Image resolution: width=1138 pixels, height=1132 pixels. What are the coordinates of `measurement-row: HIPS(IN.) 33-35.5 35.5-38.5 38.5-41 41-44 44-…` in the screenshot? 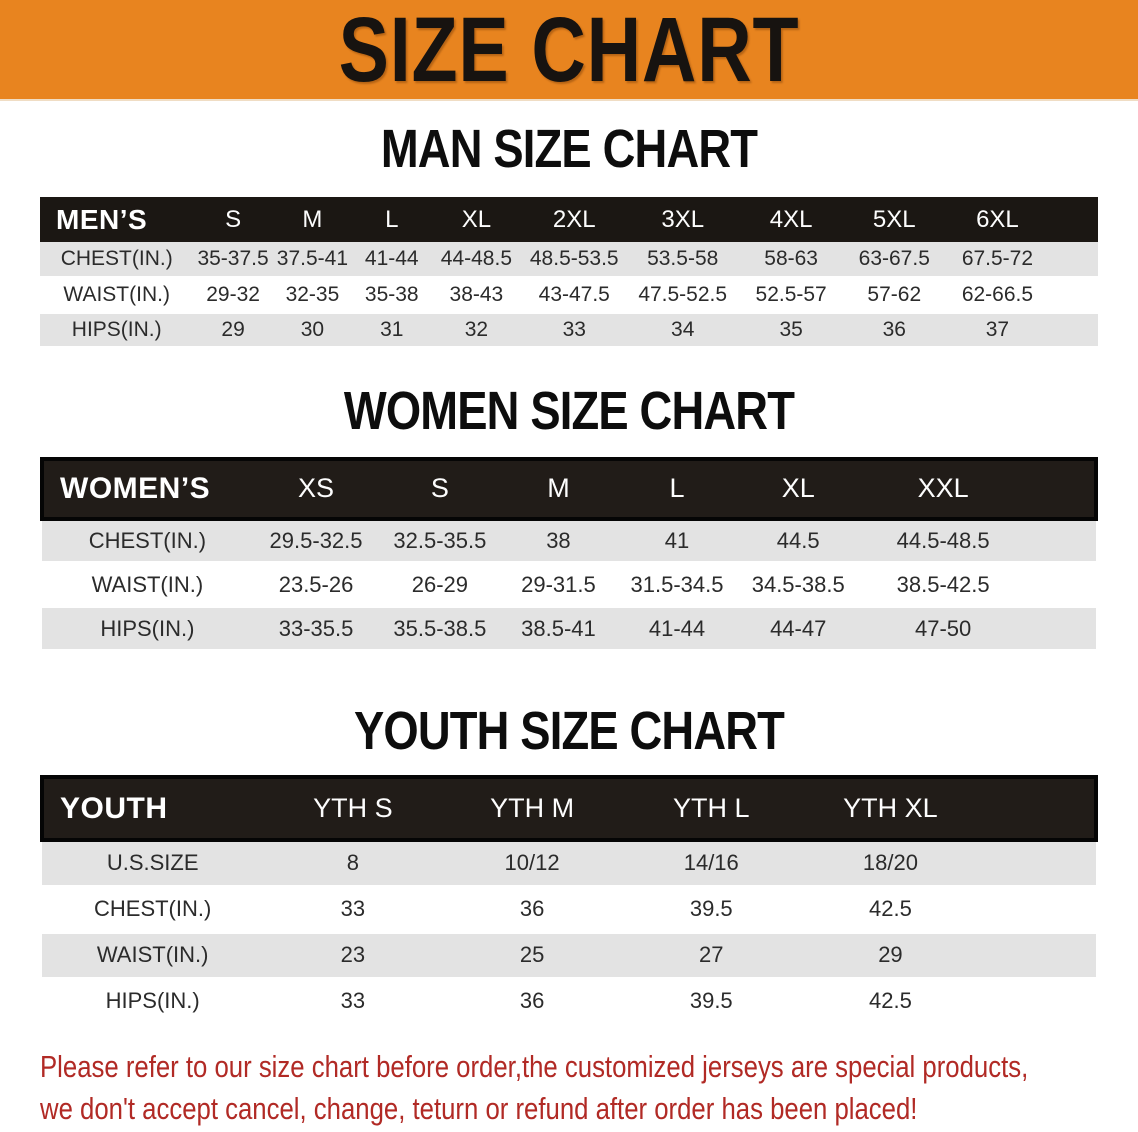 It's located at (569, 629).